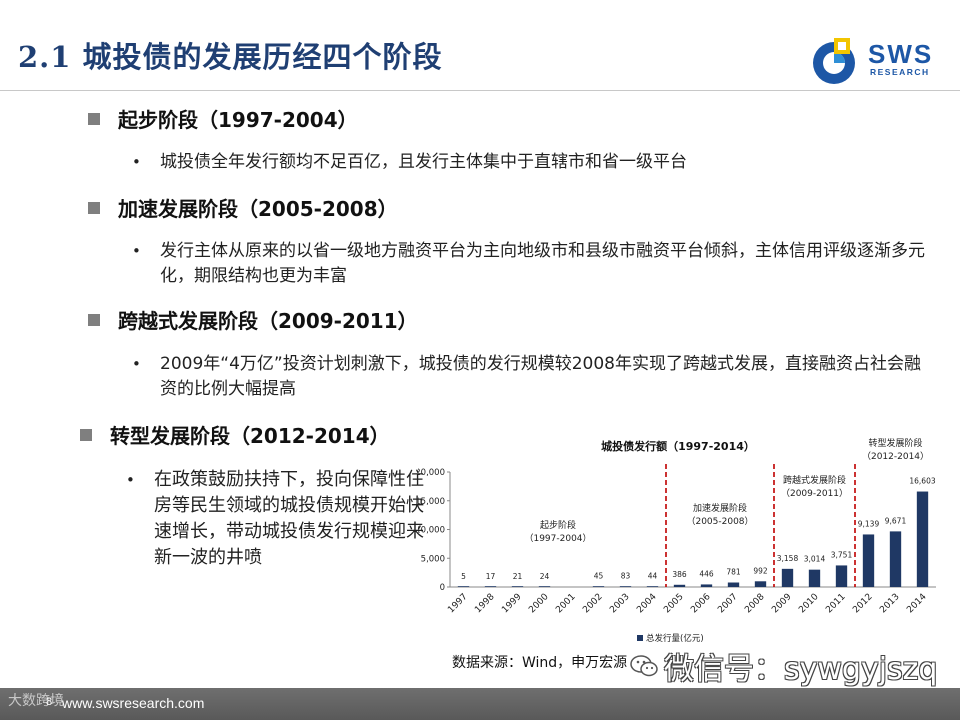  Describe the element at coordinates (719, 521) in the screenshot. I see `stage-period: （2005-2008）` at that location.